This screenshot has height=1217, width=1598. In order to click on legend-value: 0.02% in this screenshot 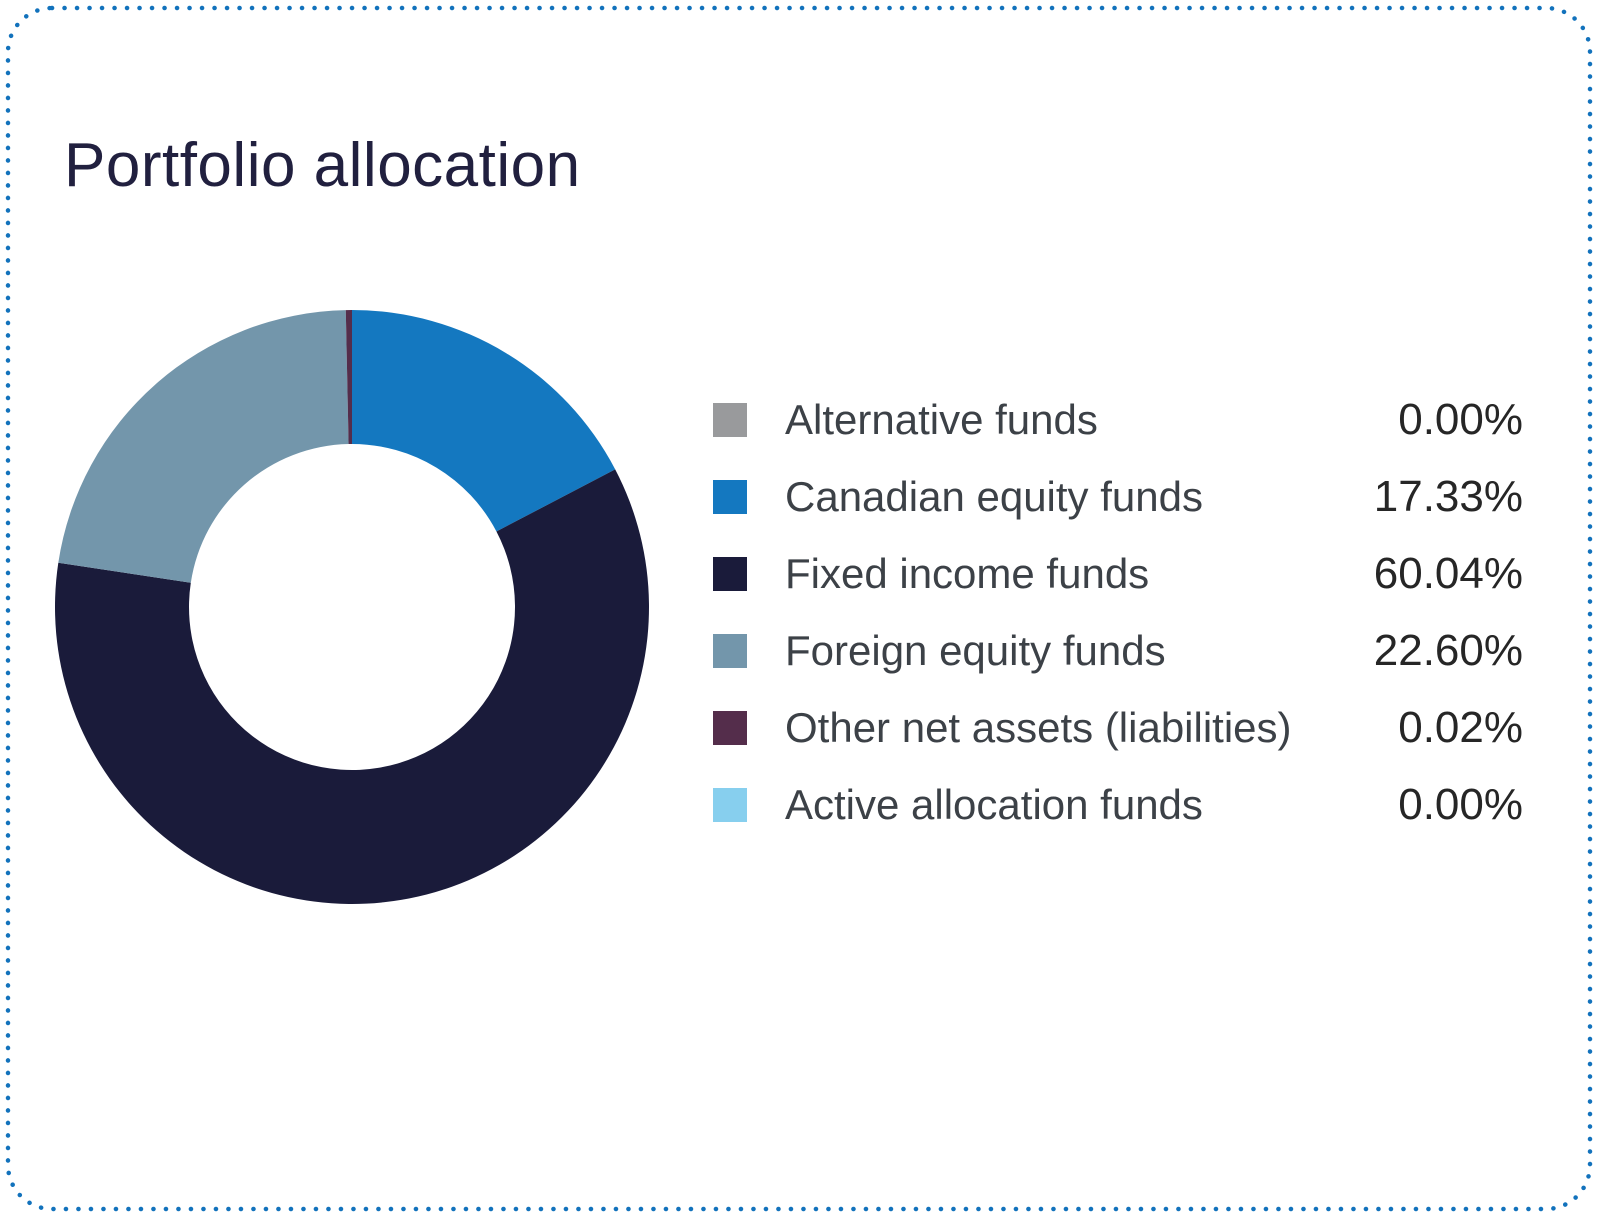, I will do `click(1460, 727)`.